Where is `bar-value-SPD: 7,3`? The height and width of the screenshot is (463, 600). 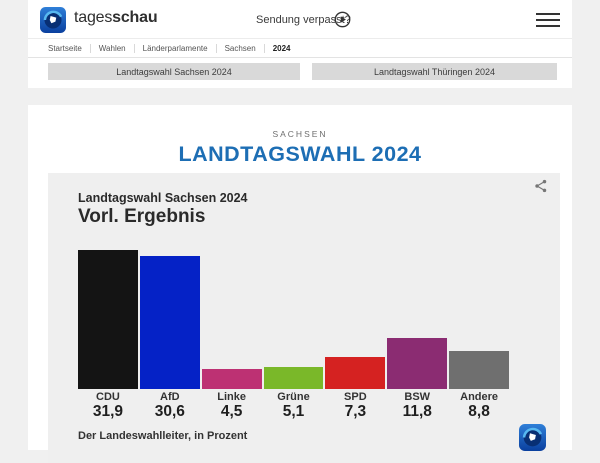
bar-value-SPD: 7,3 is located at coordinates (355, 411).